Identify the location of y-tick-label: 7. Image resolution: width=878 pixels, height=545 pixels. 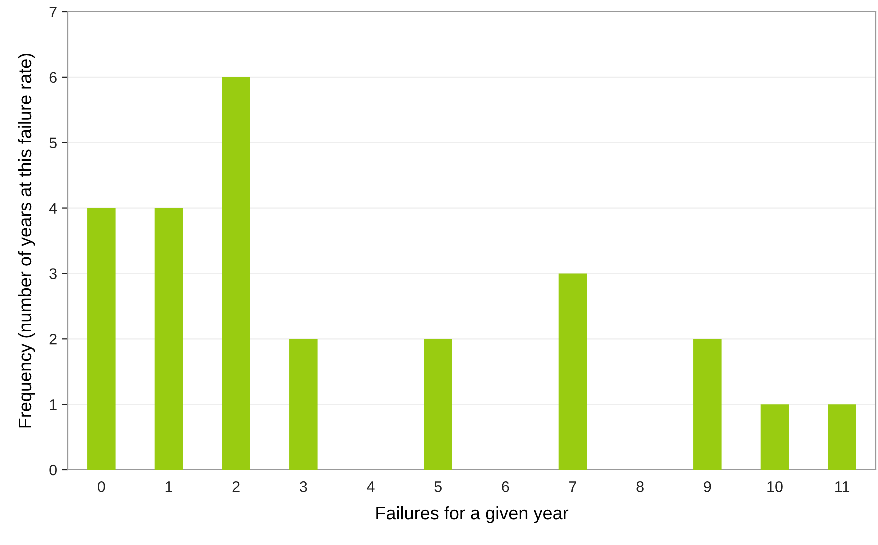
(53, 12).